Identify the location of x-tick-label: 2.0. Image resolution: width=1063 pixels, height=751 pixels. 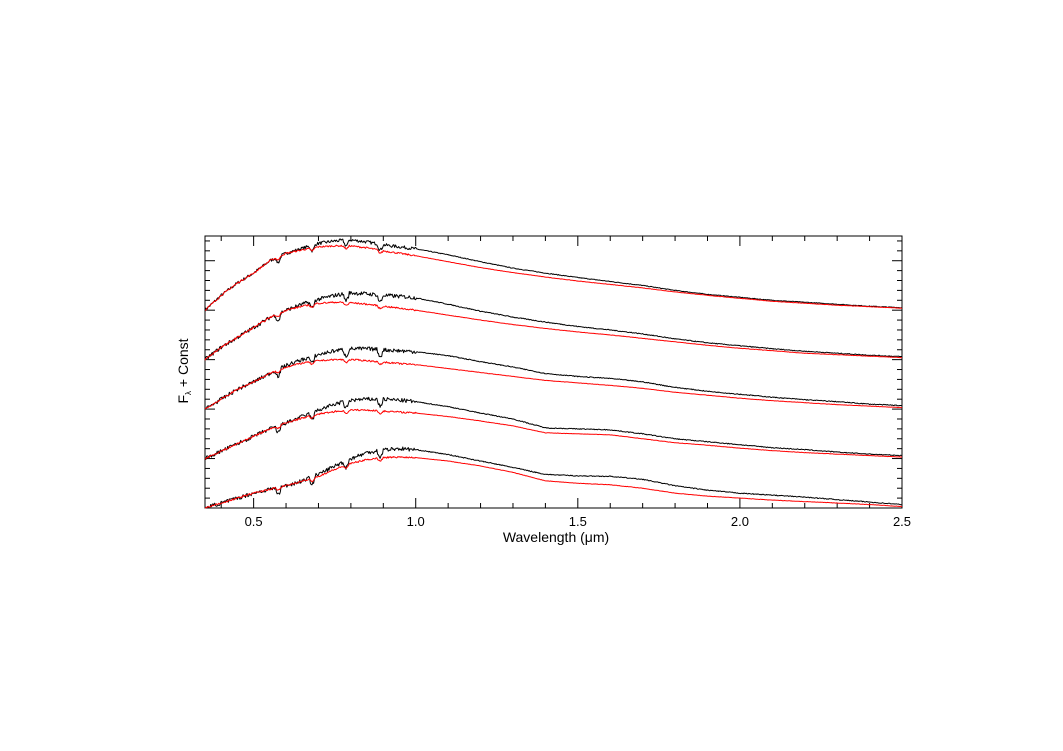
(740, 521).